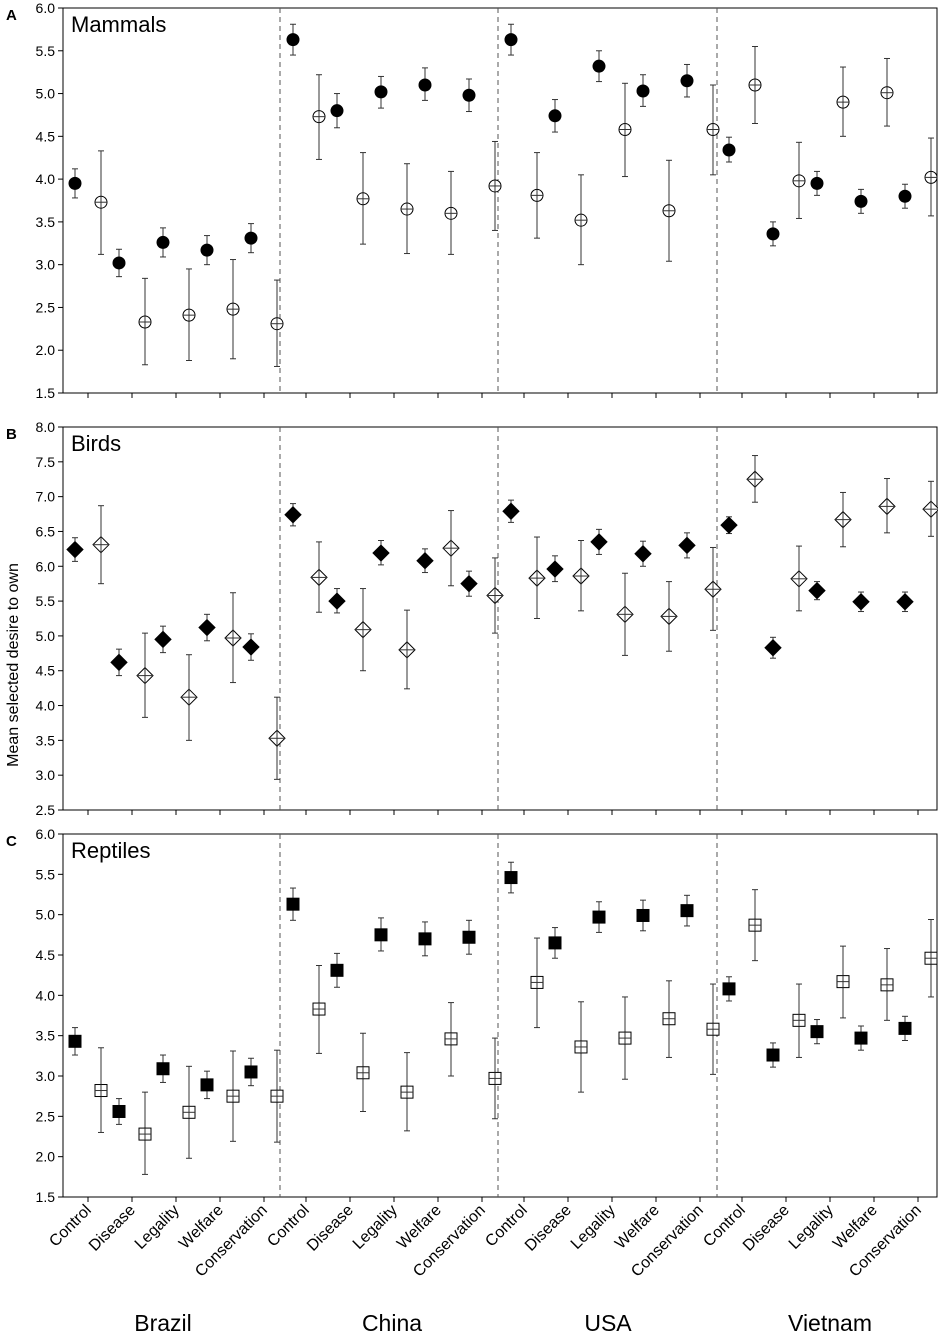 The image size is (938, 1344). I want to click on y-tick-label: 2.0, so click(46, 1157).